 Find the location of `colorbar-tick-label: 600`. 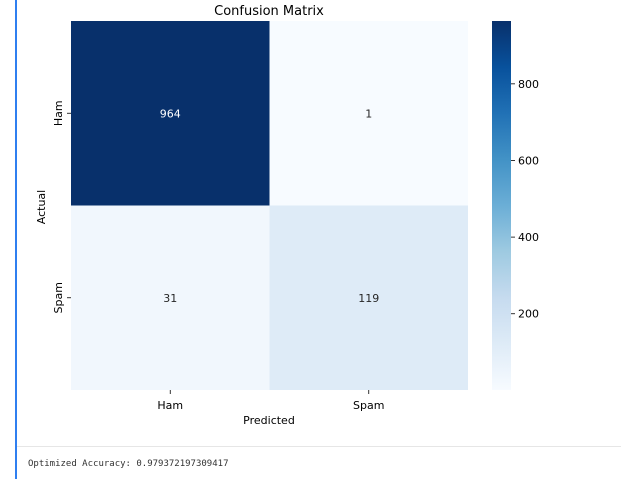

colorbar-tick-label: 600 is located at coordinates (528, 160).